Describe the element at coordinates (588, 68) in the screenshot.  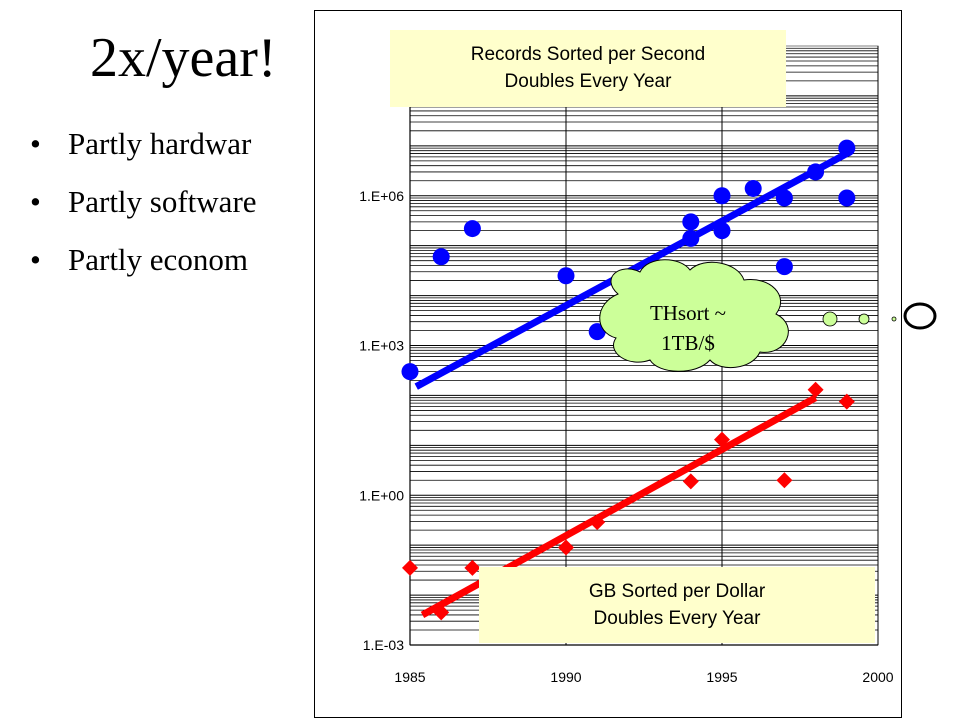
I see `records-annotation-box` at that location.